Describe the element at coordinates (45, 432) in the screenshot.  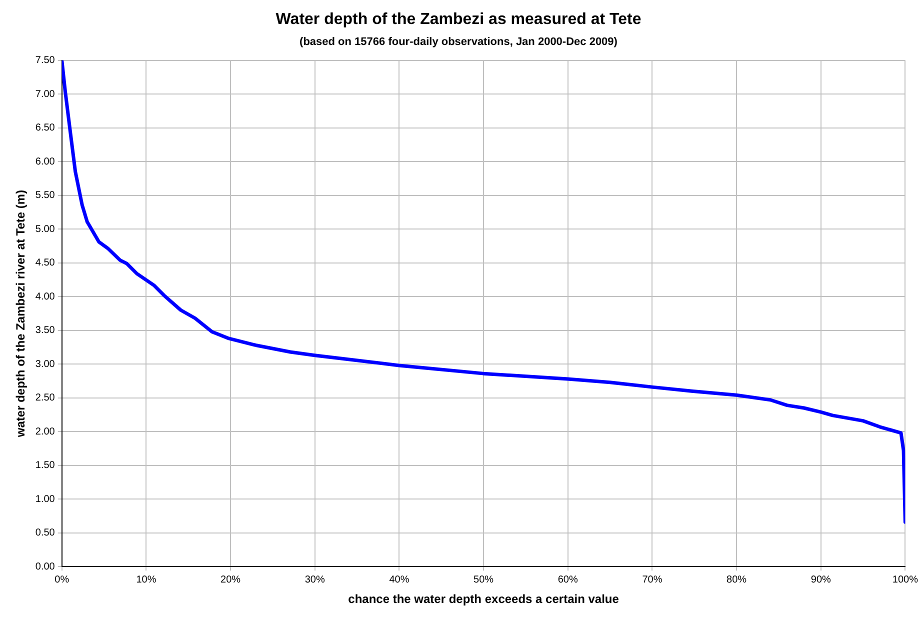
I see `y-tick-label: 2.00` at that location.